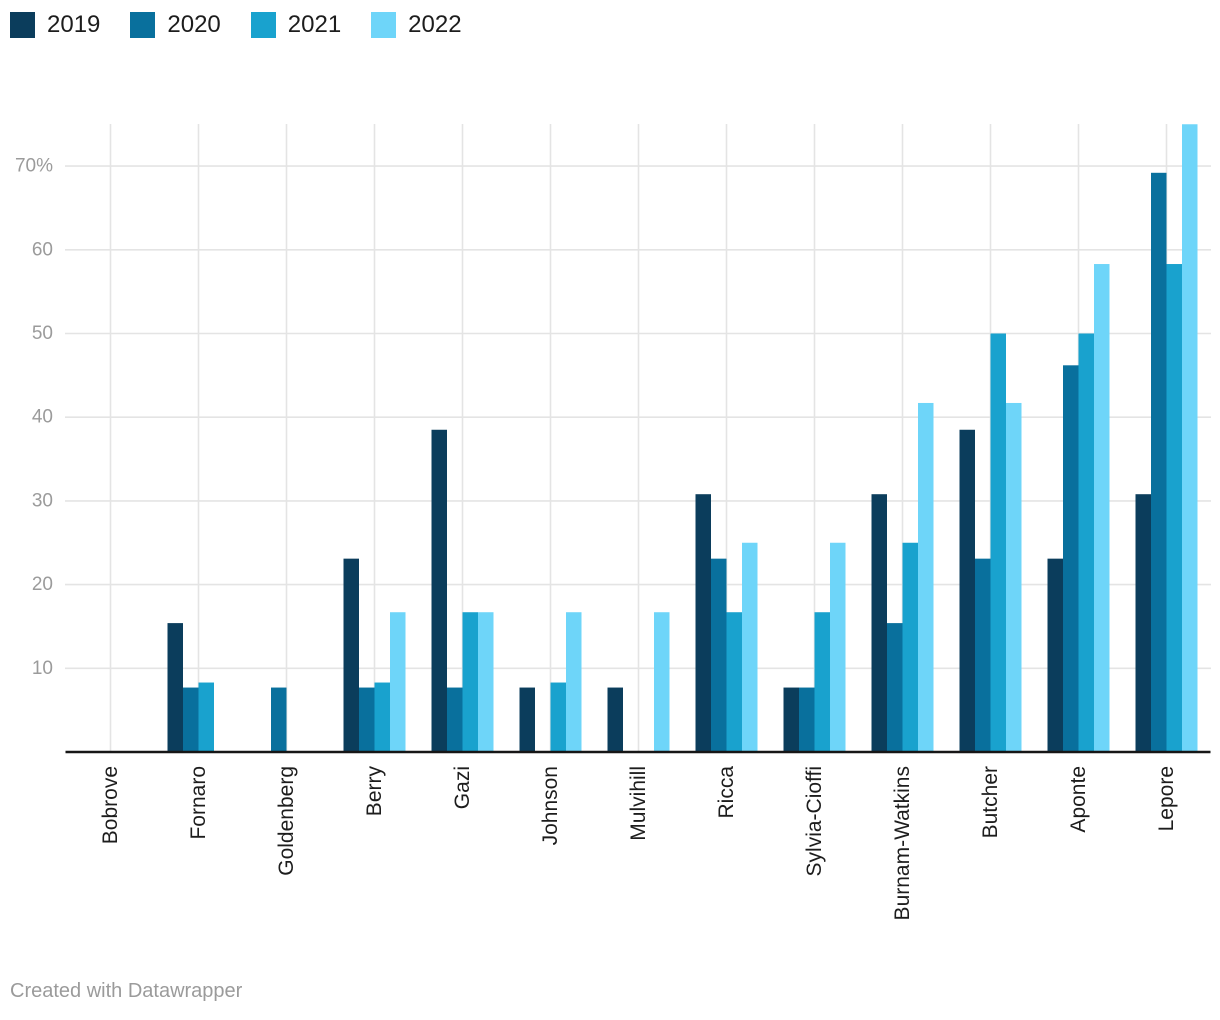 The height and width of the screenshot is (1020, 1220). Describe the element at coordinates (1078, 799) in the screenshot. I see `x-axis-category-label-Aponte: Aponte` at that location.